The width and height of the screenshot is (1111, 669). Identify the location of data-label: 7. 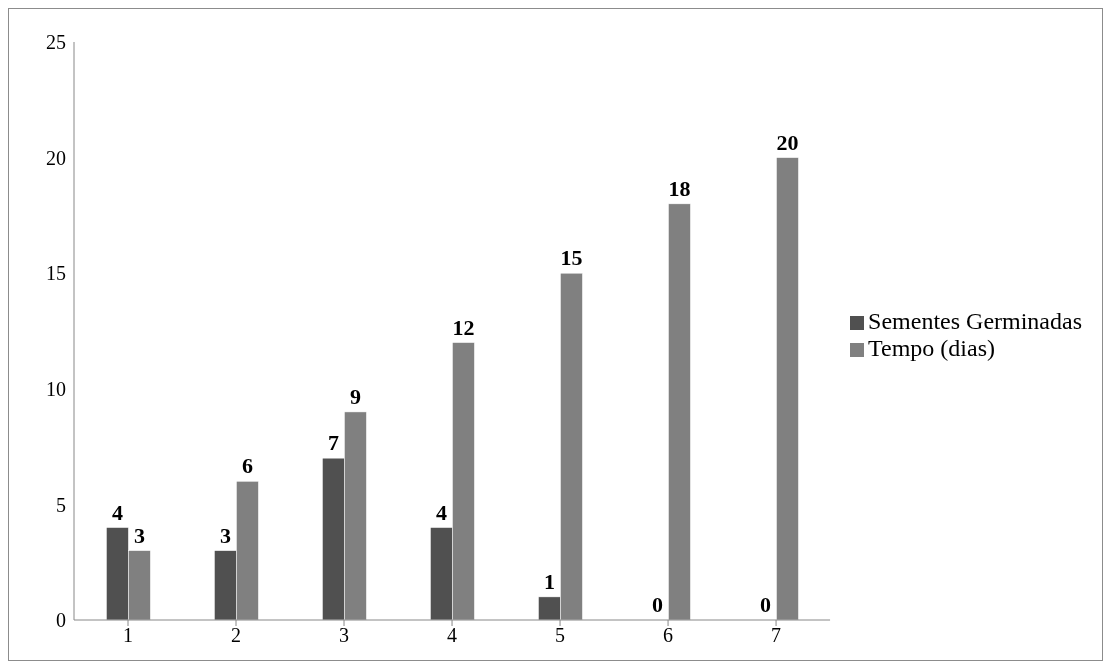
(333, 443).